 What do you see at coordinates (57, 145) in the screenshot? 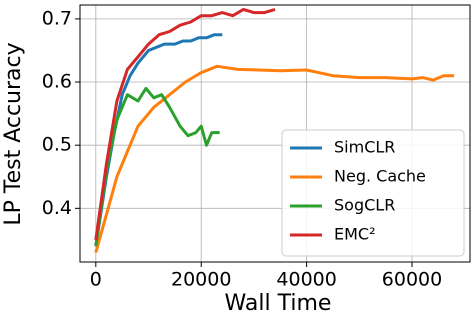
I see `y-tick-label: 0.5` at bounding box center [57, 145].